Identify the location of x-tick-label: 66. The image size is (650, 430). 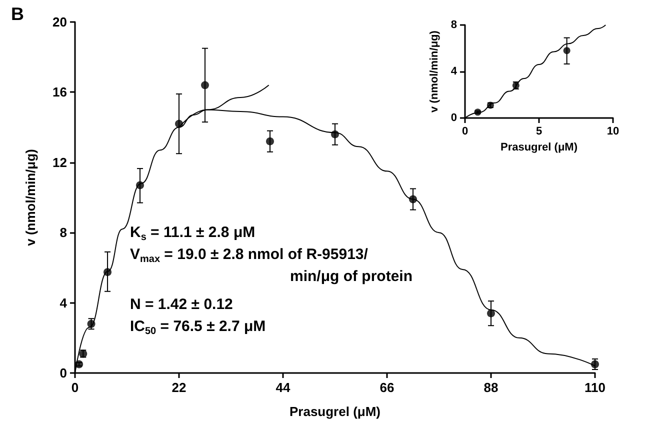
(387, 387).